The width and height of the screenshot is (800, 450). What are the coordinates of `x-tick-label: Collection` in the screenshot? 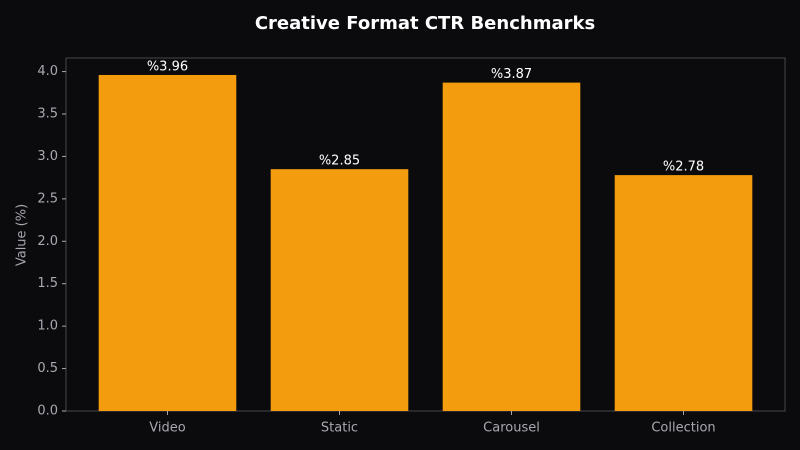 It's located at (683, 428).